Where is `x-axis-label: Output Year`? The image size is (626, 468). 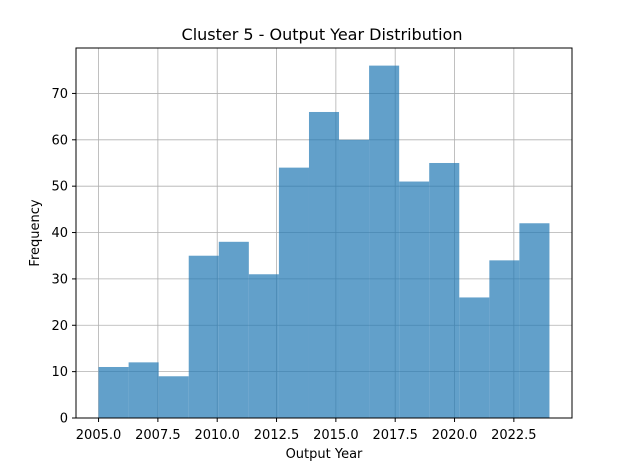 x-axis-label: Output Year is located at coordinates (324, 454).